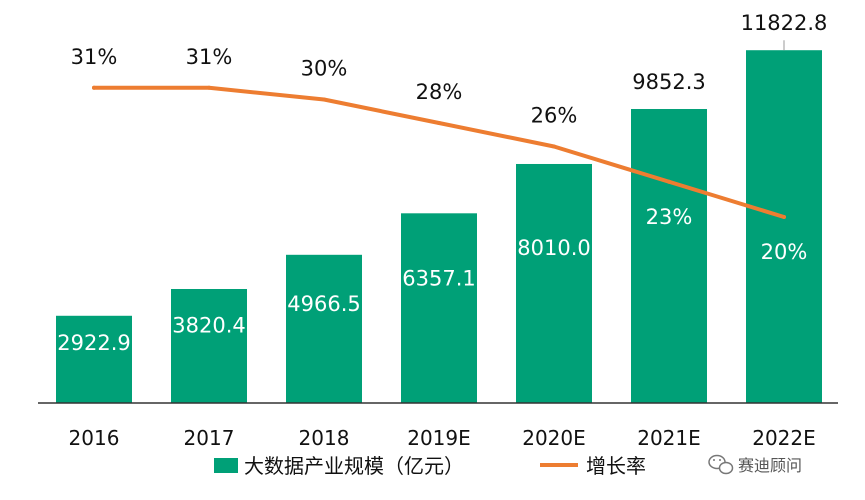  Describe the element at coordinates (669, 438) in the screenshot. I see `x-tick-2021E: 2021E` at that location.